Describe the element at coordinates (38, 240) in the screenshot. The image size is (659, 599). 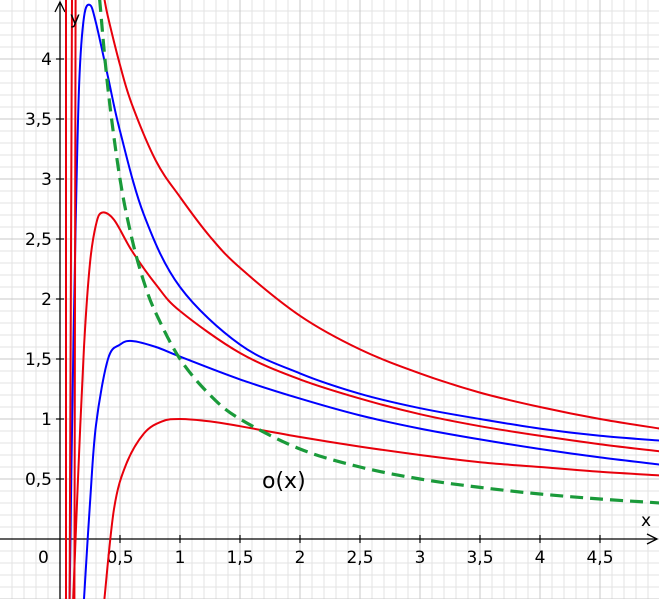
I see `y-tick-label: 2,5` at that location.